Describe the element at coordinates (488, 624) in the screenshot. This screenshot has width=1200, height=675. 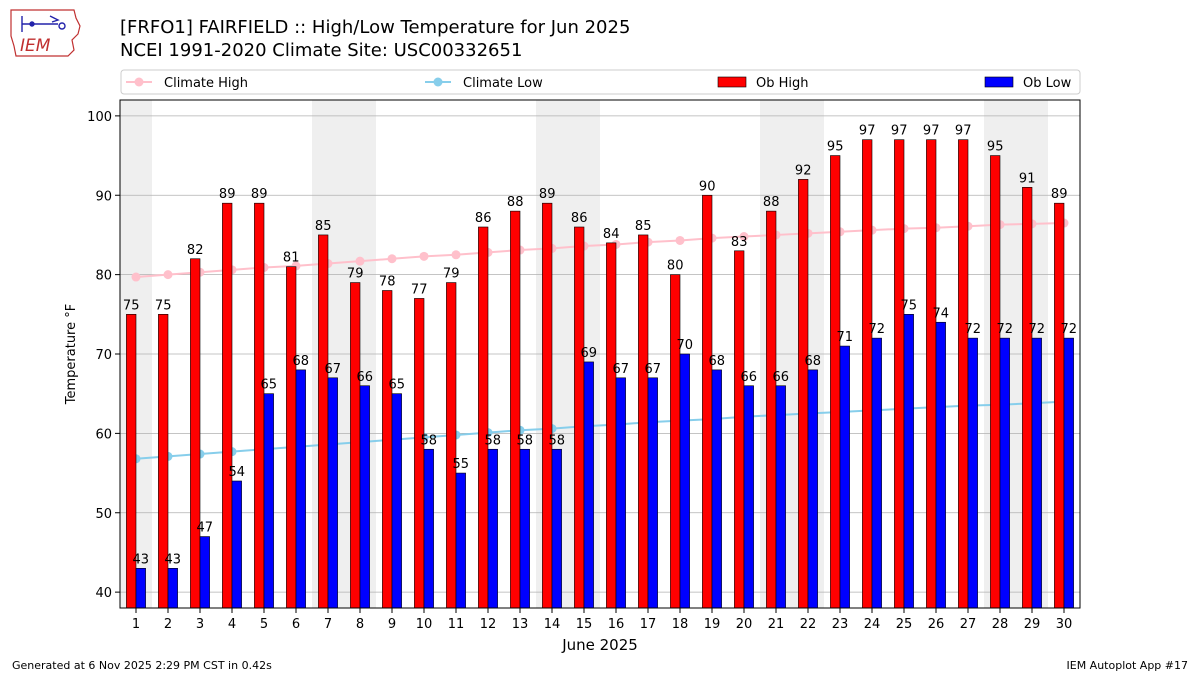
I see `x-tick-label-12: 12` at that location.